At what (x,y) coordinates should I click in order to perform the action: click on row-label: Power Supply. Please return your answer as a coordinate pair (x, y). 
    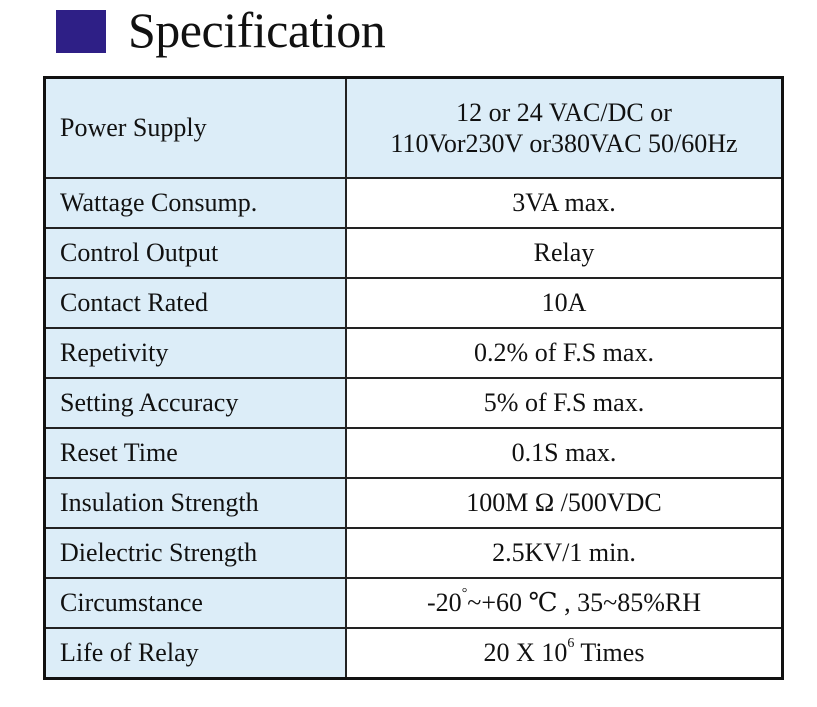
    Looking at the image, I should click on (195, 127).